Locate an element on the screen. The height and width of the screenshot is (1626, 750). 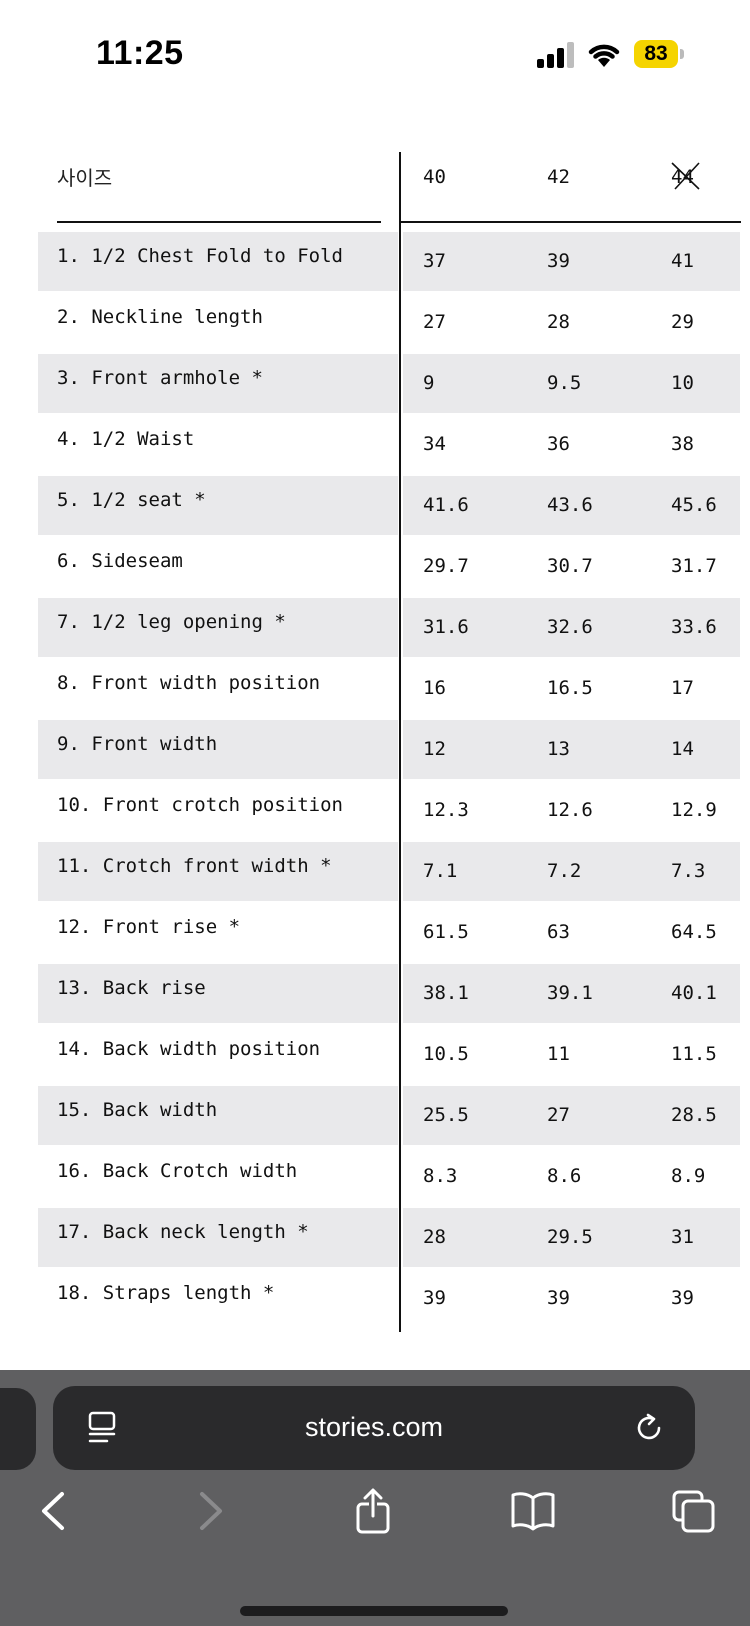
column-divider is located at coordinates (400, 742).